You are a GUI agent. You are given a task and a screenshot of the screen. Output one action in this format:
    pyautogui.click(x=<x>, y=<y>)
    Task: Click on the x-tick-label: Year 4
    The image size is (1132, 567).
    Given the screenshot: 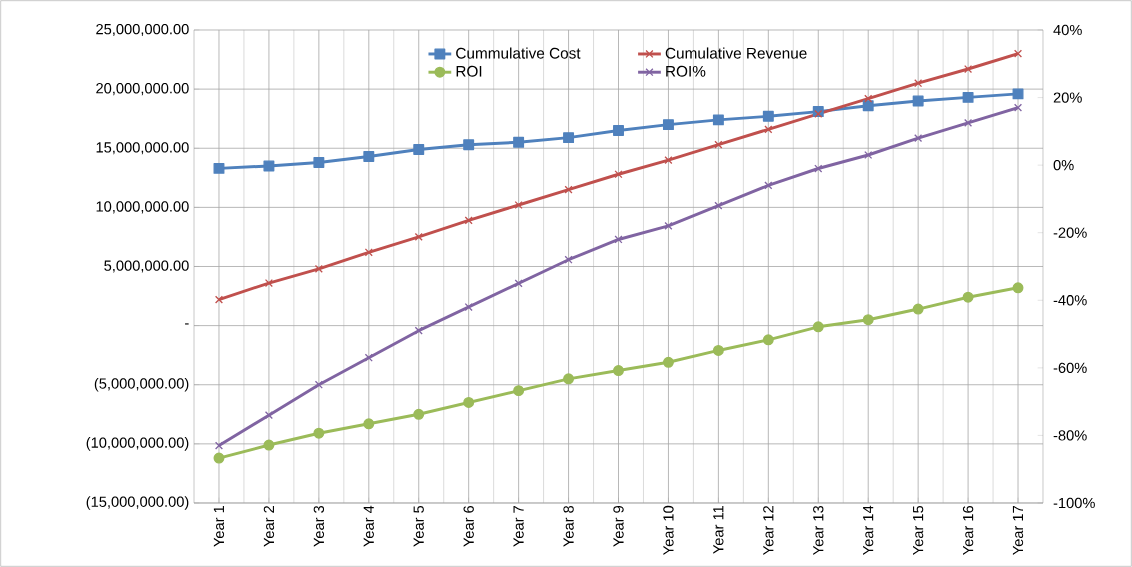 What is the action you would take?
    pyautogui.click(x=368, y=526)
    